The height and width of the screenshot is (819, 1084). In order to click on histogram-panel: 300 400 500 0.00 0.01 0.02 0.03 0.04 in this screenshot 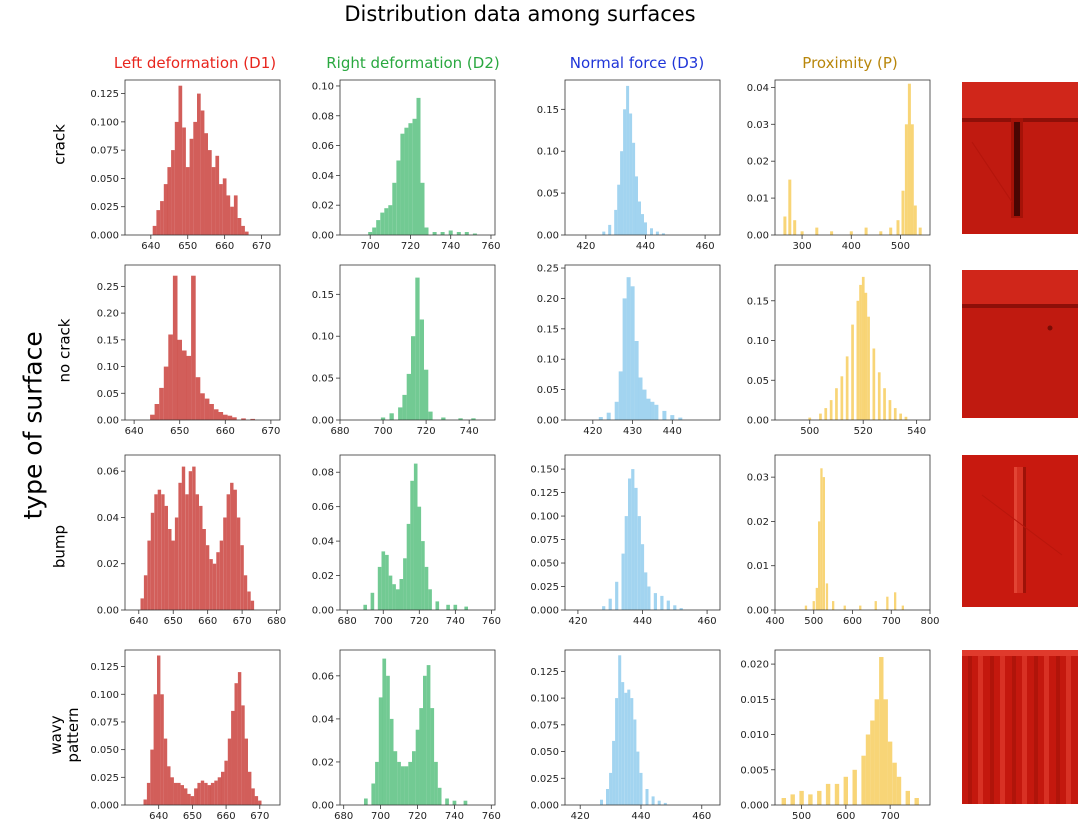, I will do `click(839, 165)`.